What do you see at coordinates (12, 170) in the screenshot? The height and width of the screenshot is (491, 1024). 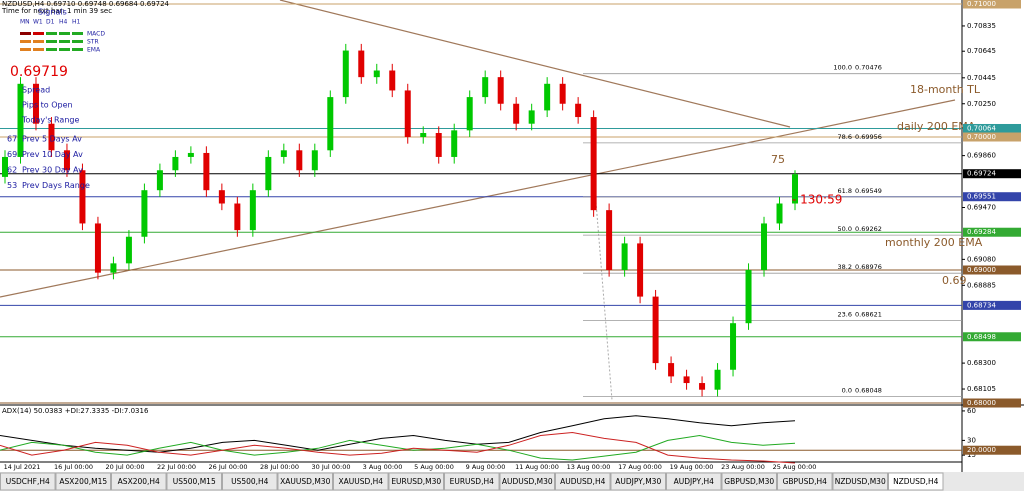 I see `info-value: 62` at bounding box center [12, 170].